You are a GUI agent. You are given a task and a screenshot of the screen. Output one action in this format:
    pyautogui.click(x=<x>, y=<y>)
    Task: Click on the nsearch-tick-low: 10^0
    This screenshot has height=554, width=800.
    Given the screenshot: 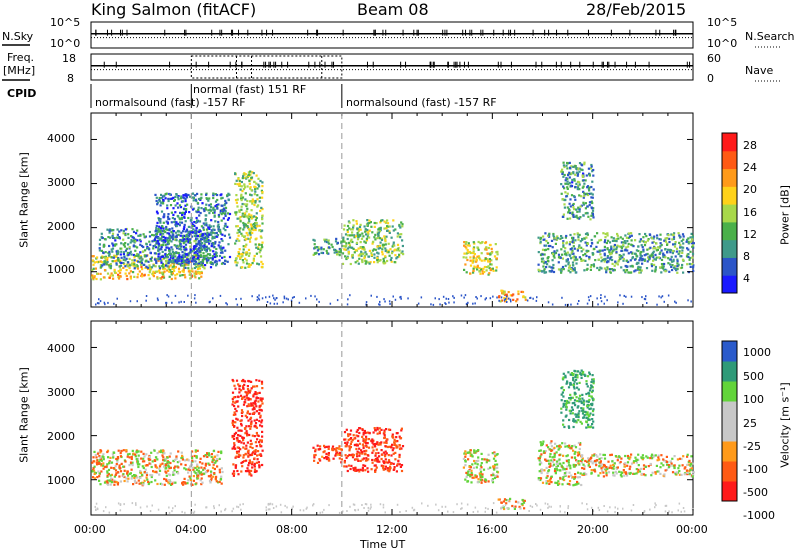 What is the action you would take?
    pyautogui.click(x=722, y=43)
    